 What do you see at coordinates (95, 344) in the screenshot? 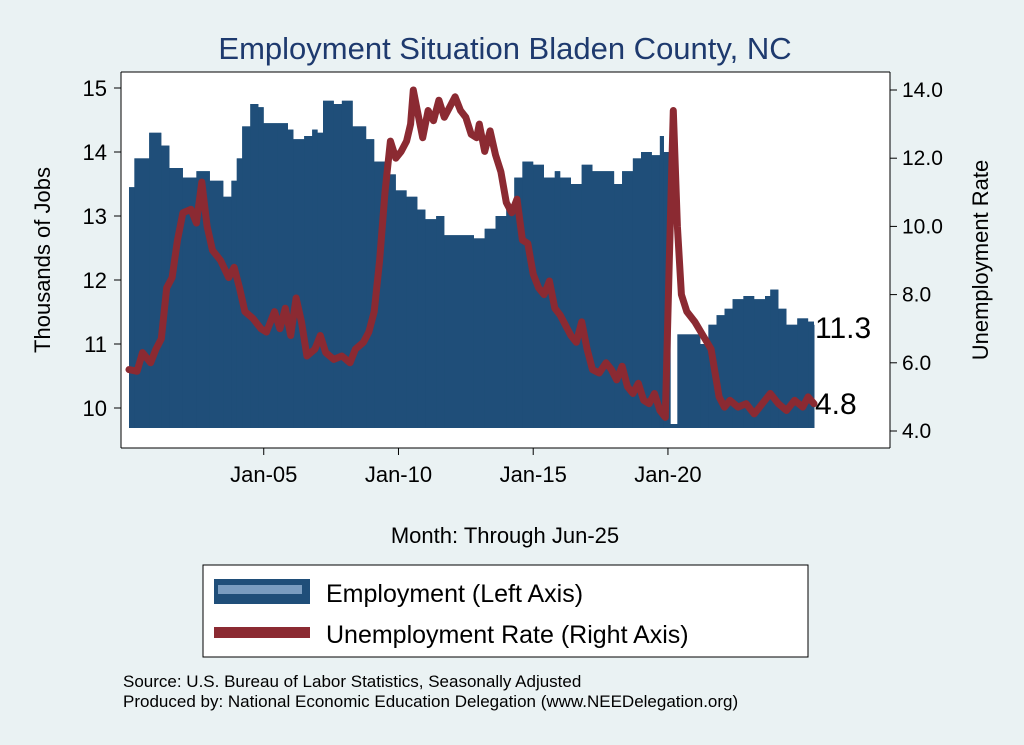
I see `y-left-tick-label: 11` at bounding box center [95, 344].